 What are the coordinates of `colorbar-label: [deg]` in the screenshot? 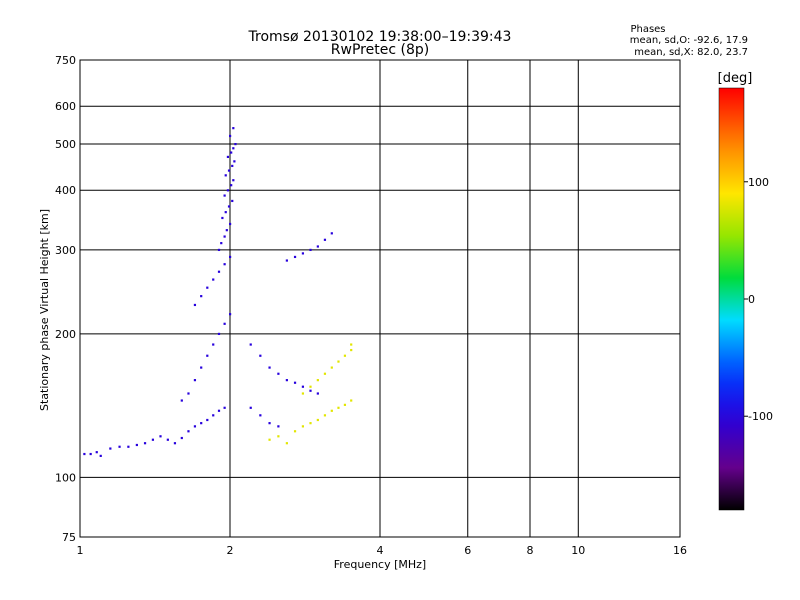 It's located at (735, 78).